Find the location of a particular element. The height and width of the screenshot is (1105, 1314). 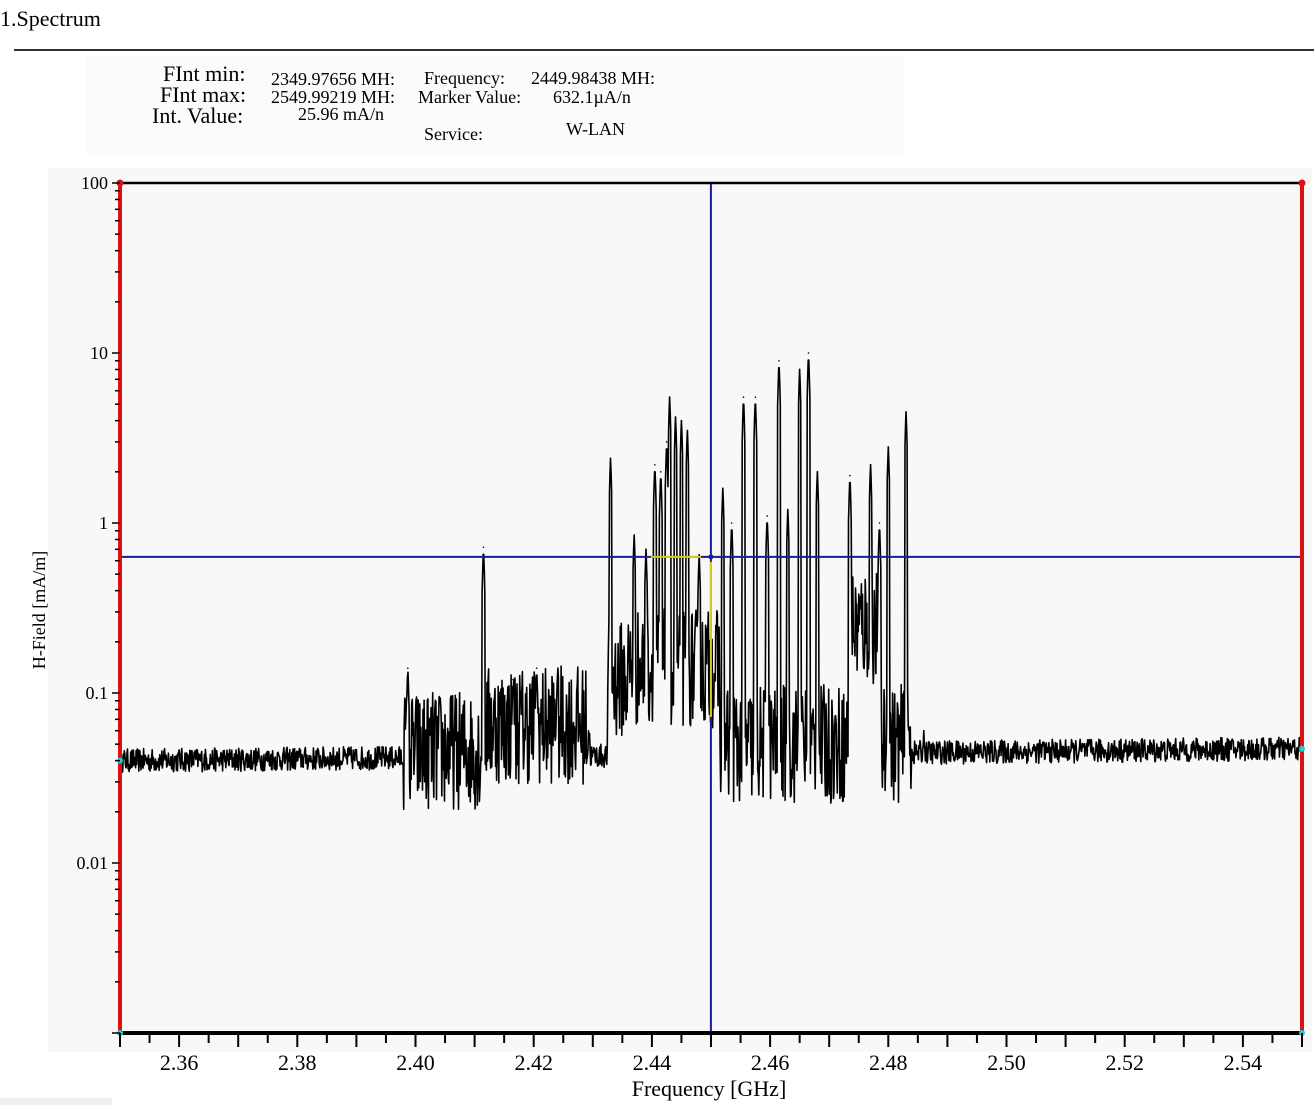

y-tick-label: 0.01 is located at coordinates (93, 863).